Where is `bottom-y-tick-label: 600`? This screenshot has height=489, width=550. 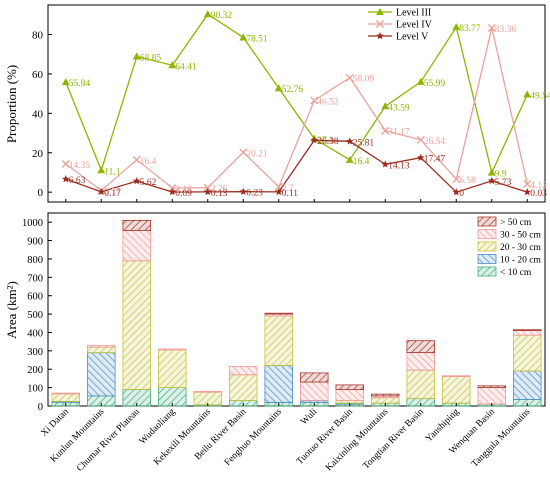 bottom-y-tick-label: 600 is located at coordinates (35, 297).